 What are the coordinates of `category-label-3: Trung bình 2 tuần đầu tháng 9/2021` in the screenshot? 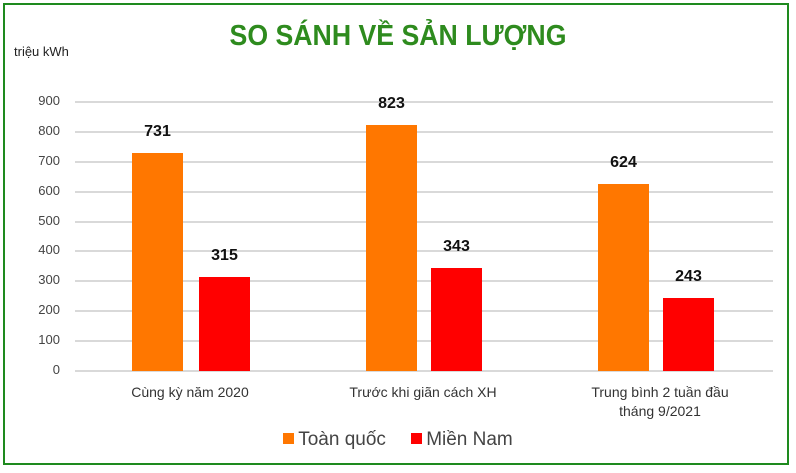 It's located at (660, 402).